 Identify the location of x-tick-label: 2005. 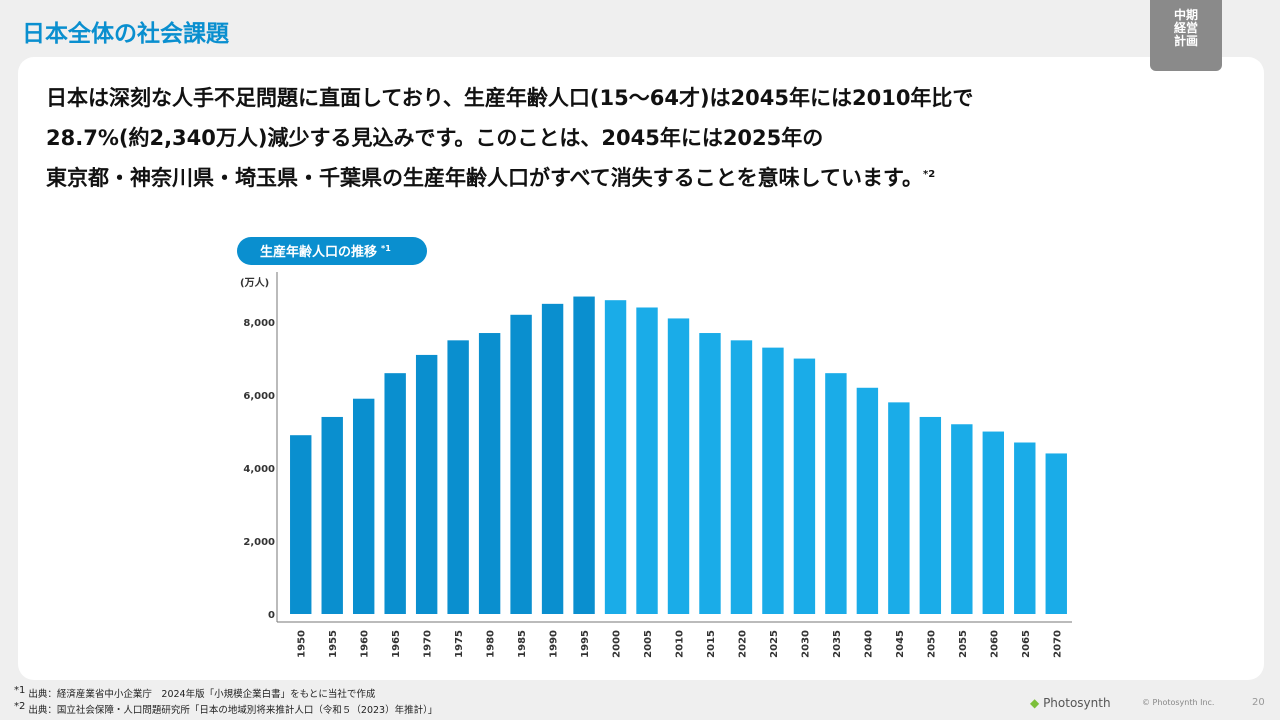
(648, 644).